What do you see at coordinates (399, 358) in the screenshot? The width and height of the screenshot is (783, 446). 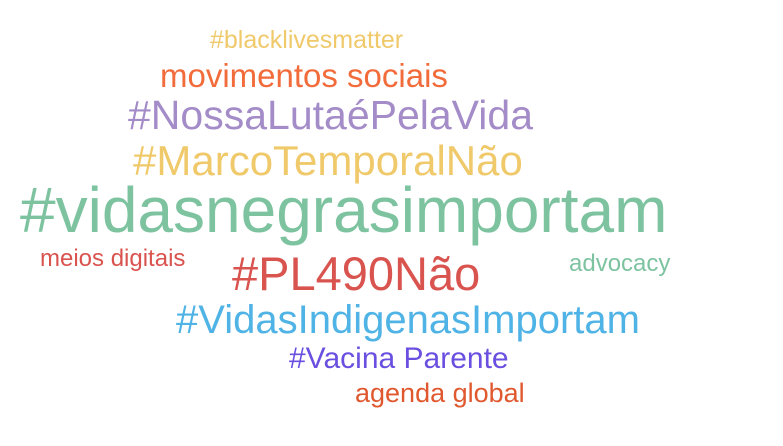 I see `word-vacina-parente: #Vacina Parente` at bounding box center [399, 358].